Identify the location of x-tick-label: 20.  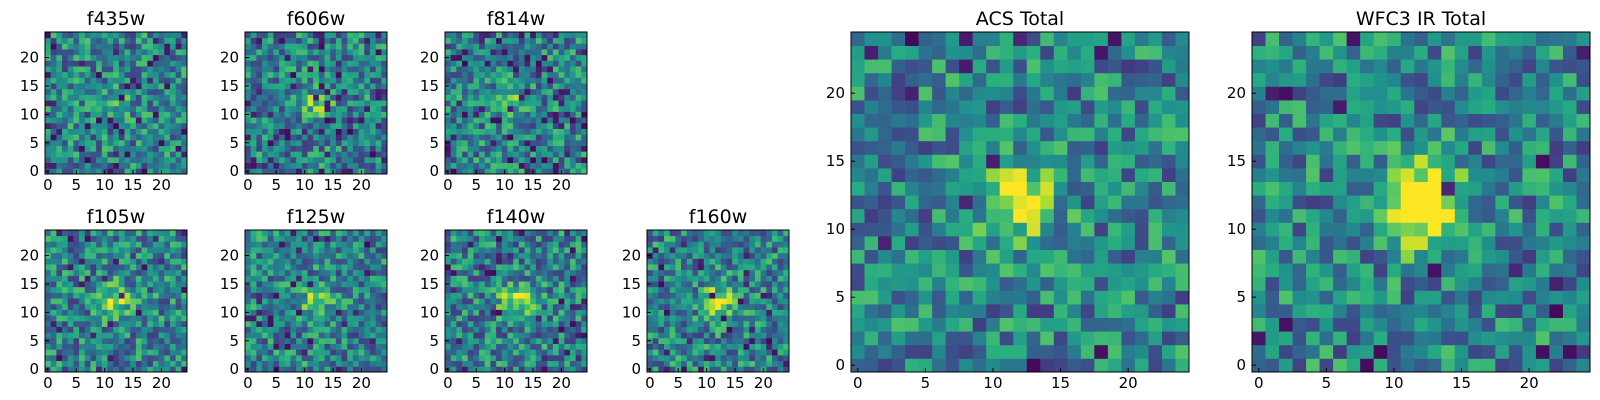
(561, 185).